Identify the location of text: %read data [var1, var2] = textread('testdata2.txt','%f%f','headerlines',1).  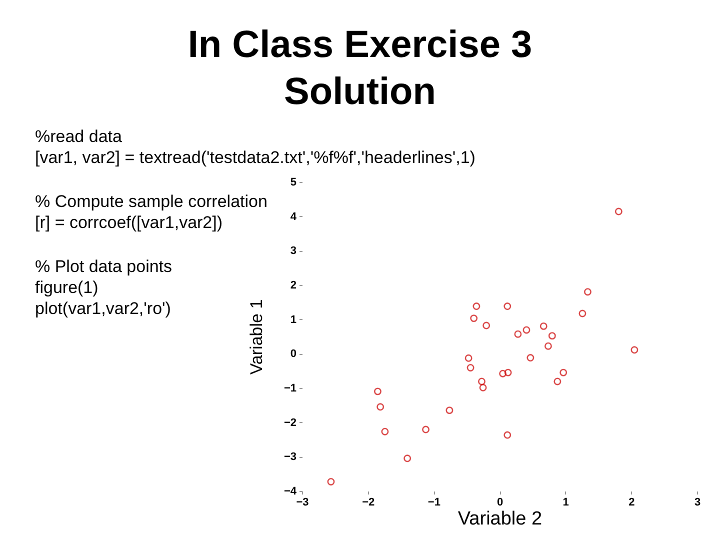
(255, 147).